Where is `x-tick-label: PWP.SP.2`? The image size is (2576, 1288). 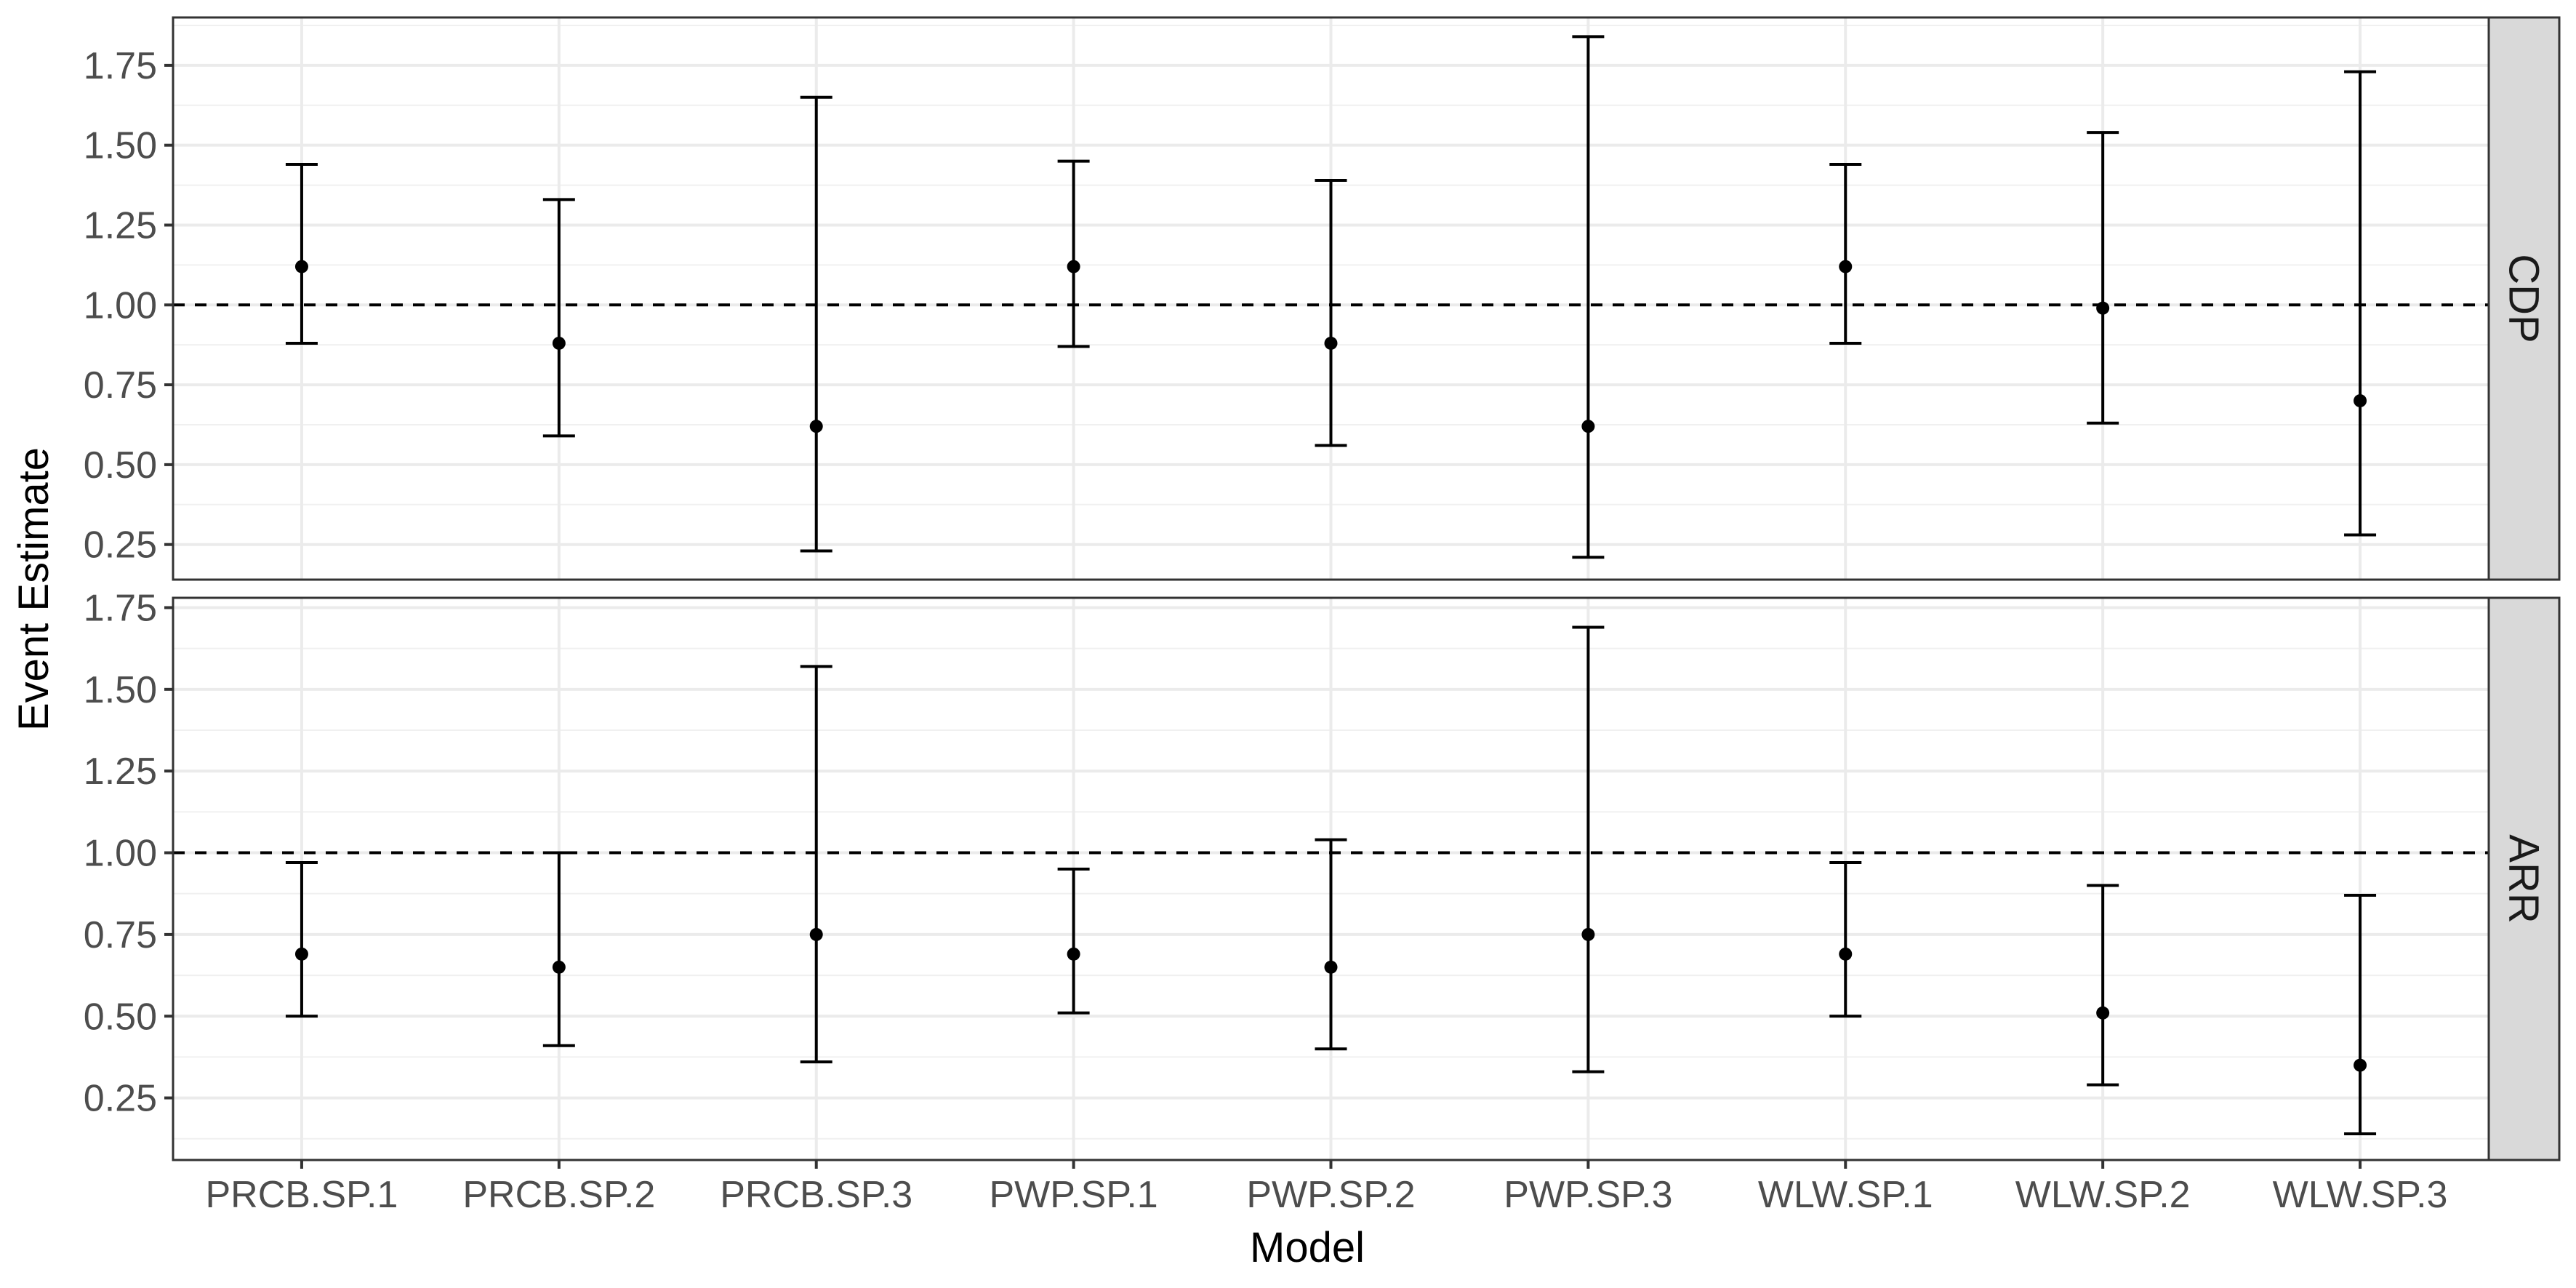
x-tick-label: PWP.SP.2 is located at coordinates (1330, 1195).